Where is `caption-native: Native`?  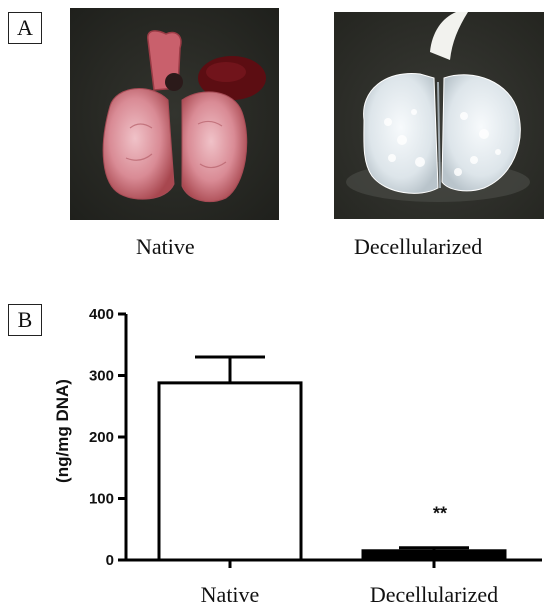 caption-native: Native is located at coordinates (165, 246).